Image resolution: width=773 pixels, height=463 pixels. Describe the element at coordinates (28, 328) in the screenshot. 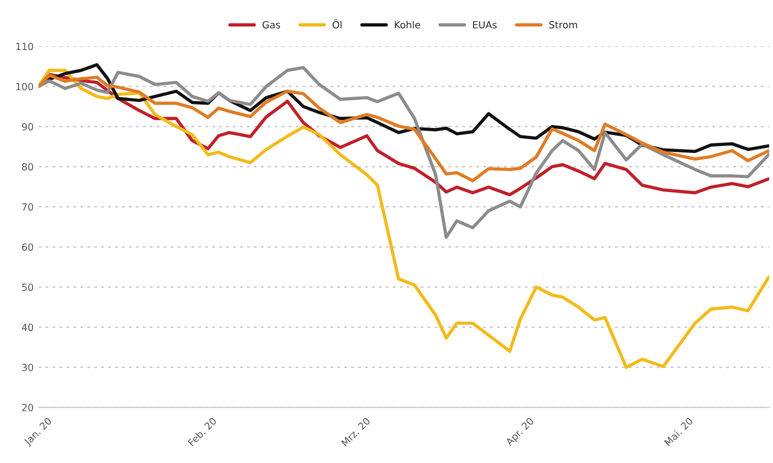

I see `y-tick-label: 40` at that location.